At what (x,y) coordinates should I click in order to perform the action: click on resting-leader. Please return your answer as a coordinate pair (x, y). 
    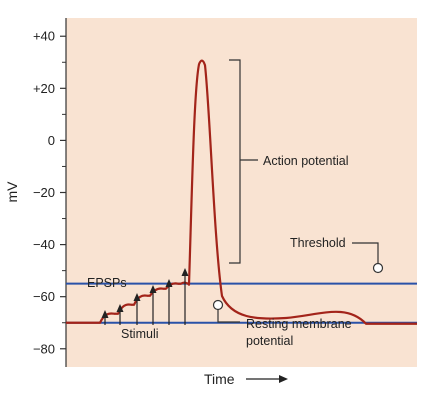
    Looking at the image, I should click on (228, 314).